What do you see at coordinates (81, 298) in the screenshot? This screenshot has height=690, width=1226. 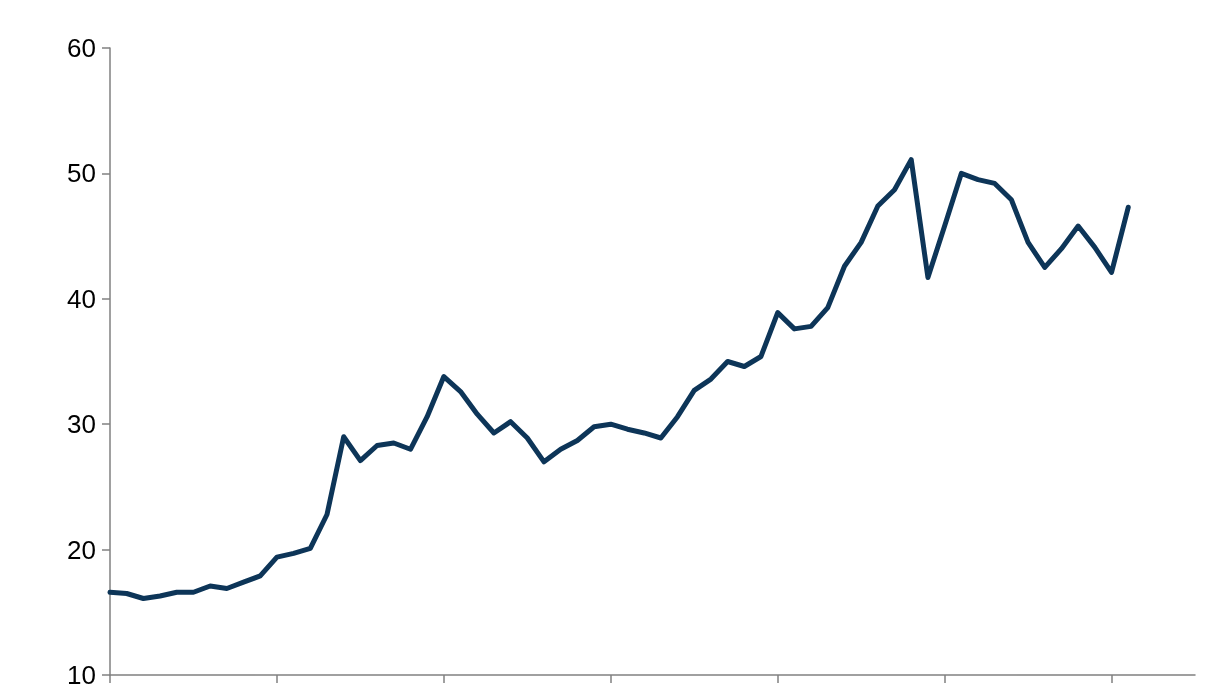 I see `y-tick-label: 40` at bounding box center [81, 298].